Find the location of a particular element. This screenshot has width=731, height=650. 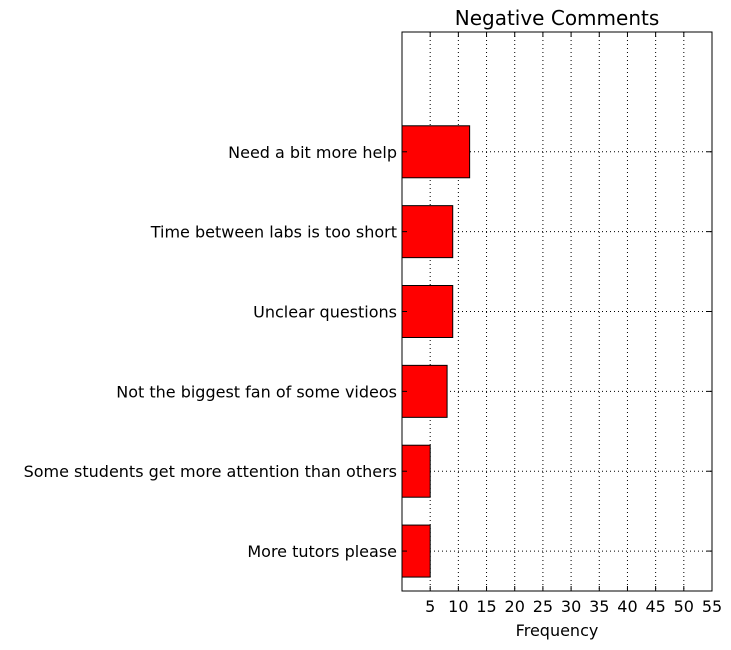

category-label: Need a bit more help is located at coordinates (312, 152).